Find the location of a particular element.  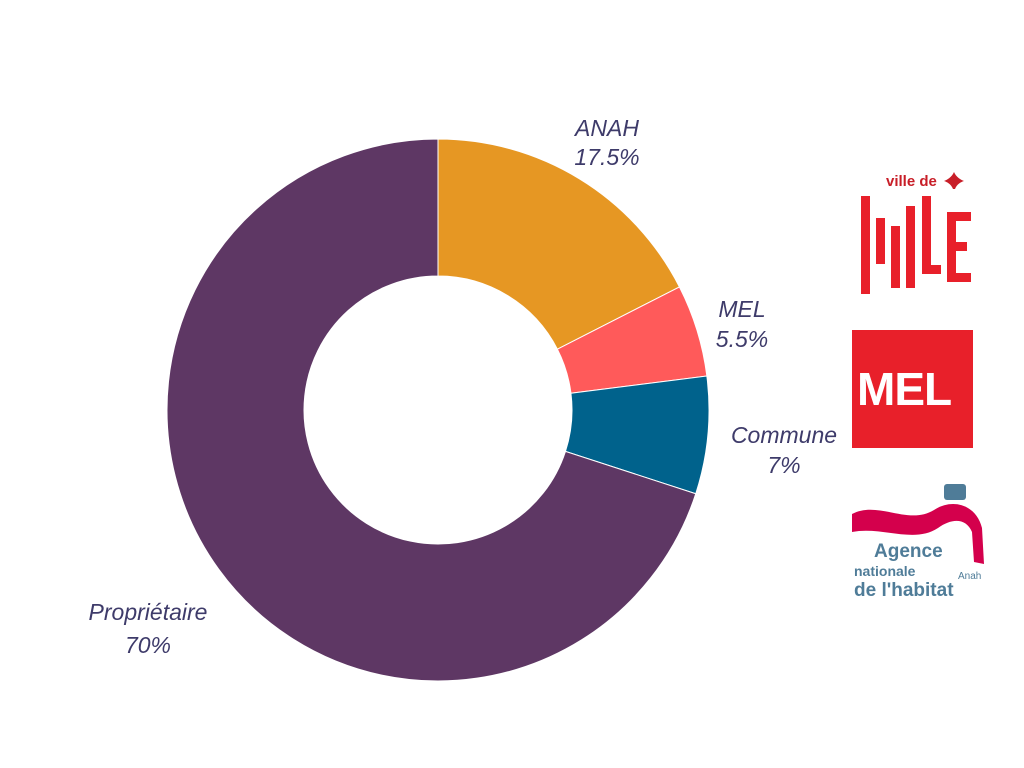

slice-anah is located at coordinates (559, 244).